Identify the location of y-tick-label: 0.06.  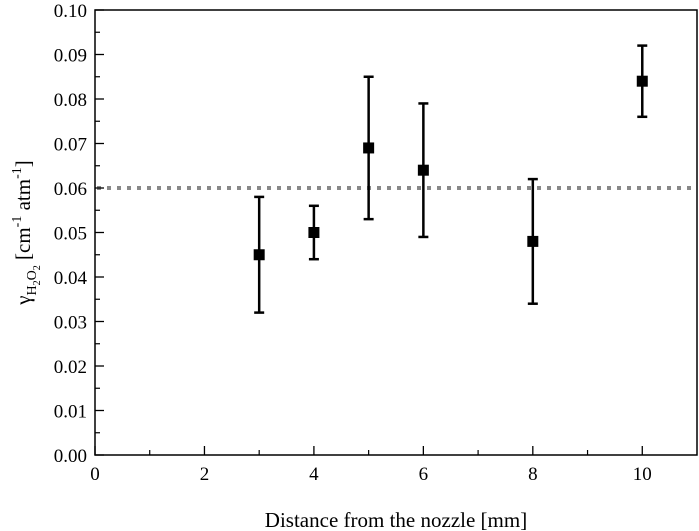
(70, 189).